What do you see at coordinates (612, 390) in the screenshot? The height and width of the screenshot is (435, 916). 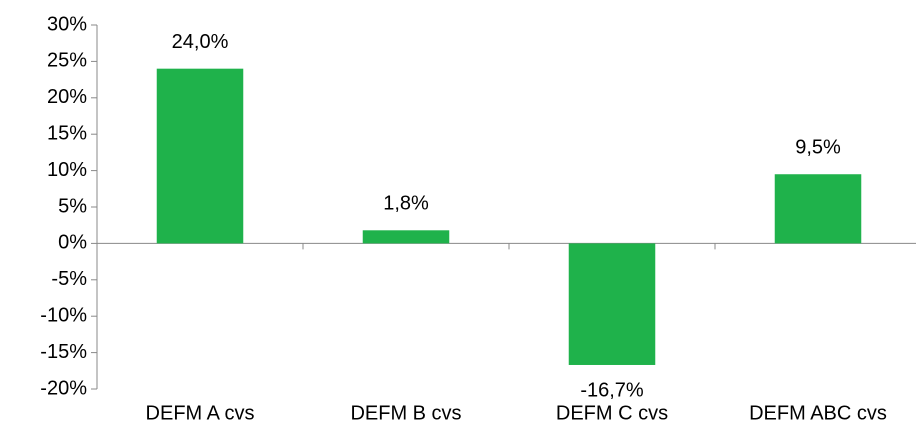 I see `value-label: -16,7%` at bounding box center [612, 390].